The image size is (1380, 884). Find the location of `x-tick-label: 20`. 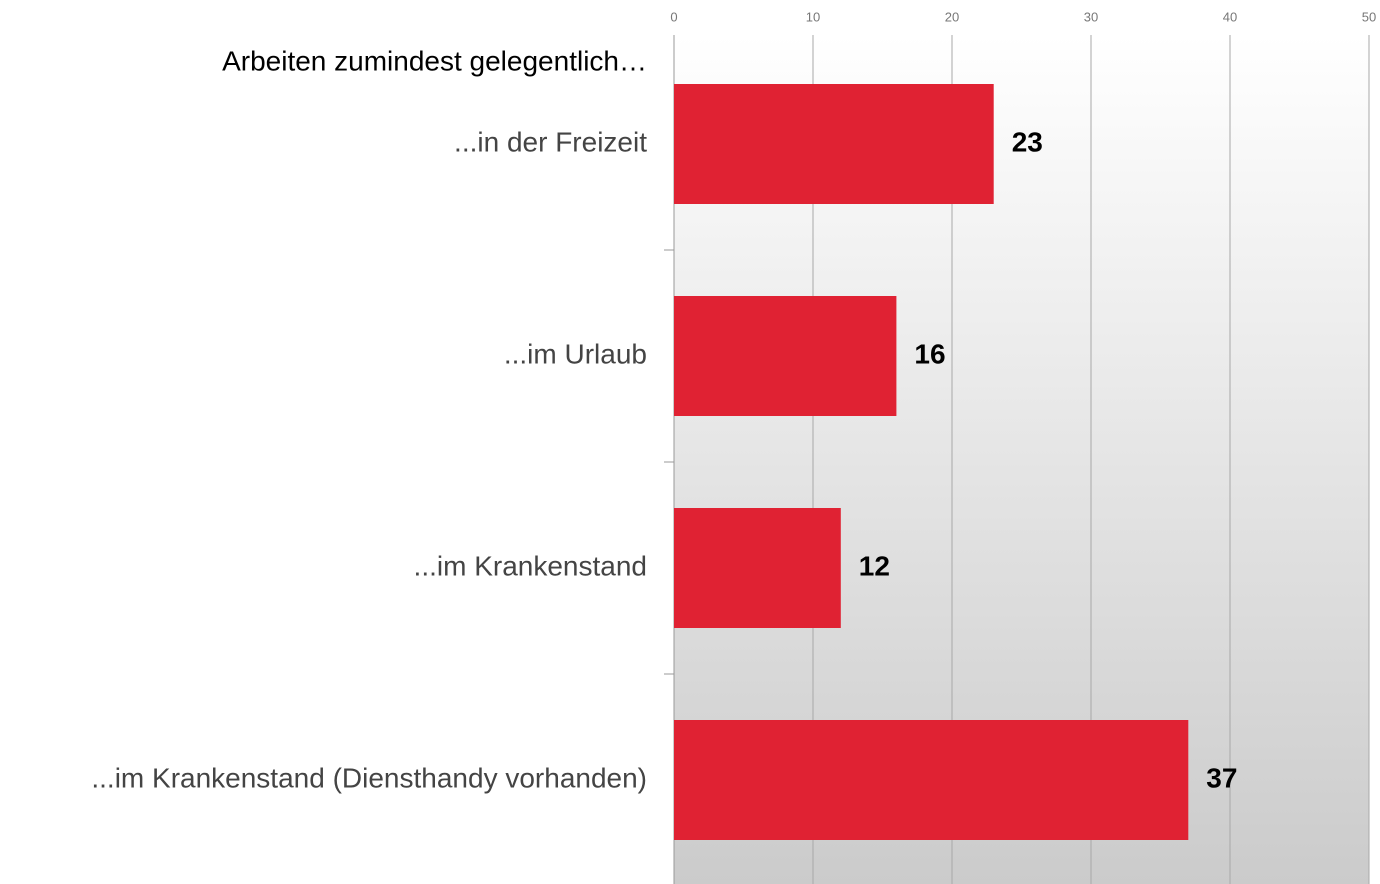

x-tick-label: 20 is located at coordinates (952, 16).